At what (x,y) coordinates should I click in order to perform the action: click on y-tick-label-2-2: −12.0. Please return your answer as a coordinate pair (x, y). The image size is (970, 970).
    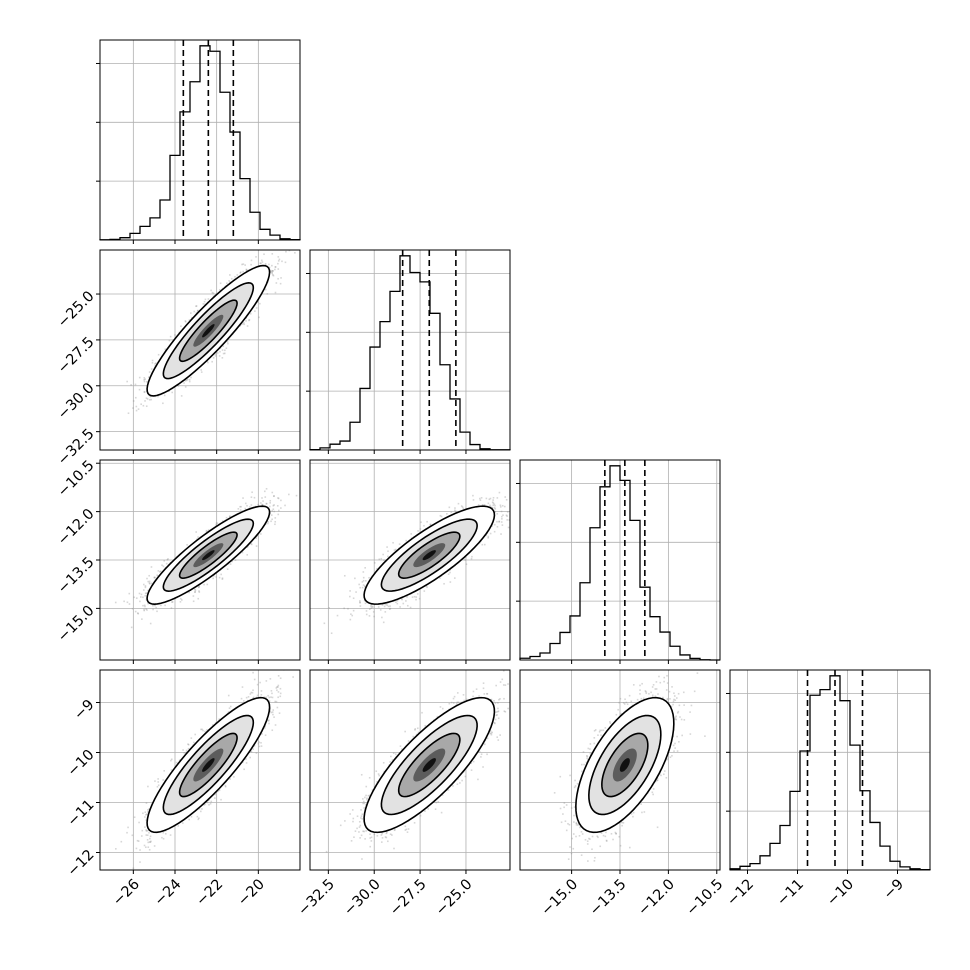
    Looking at the image, I should click on (76, 527).